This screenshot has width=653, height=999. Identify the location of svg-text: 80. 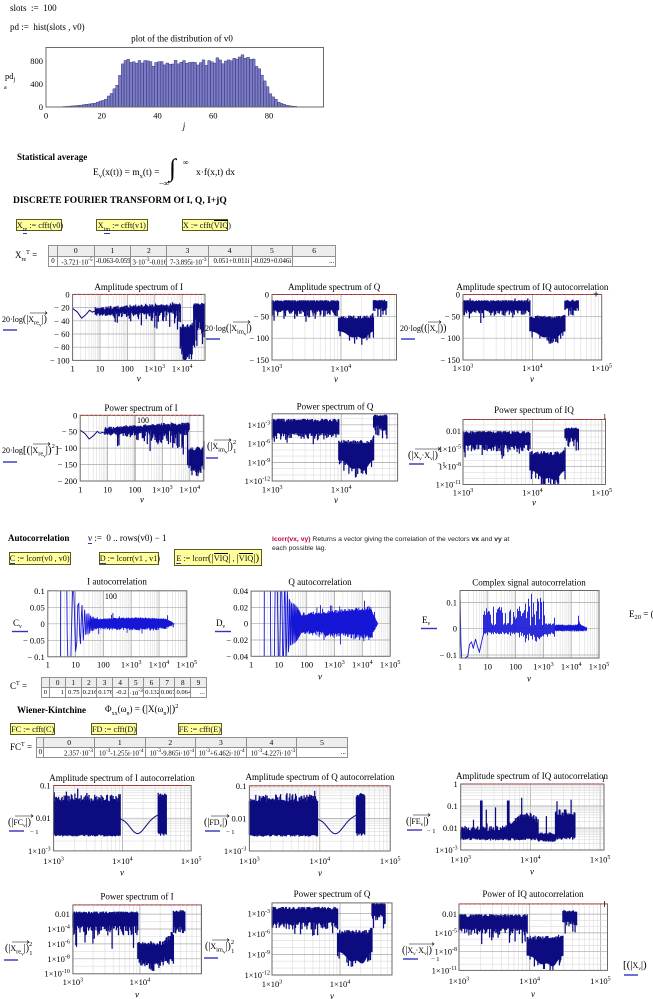
(269, 116).